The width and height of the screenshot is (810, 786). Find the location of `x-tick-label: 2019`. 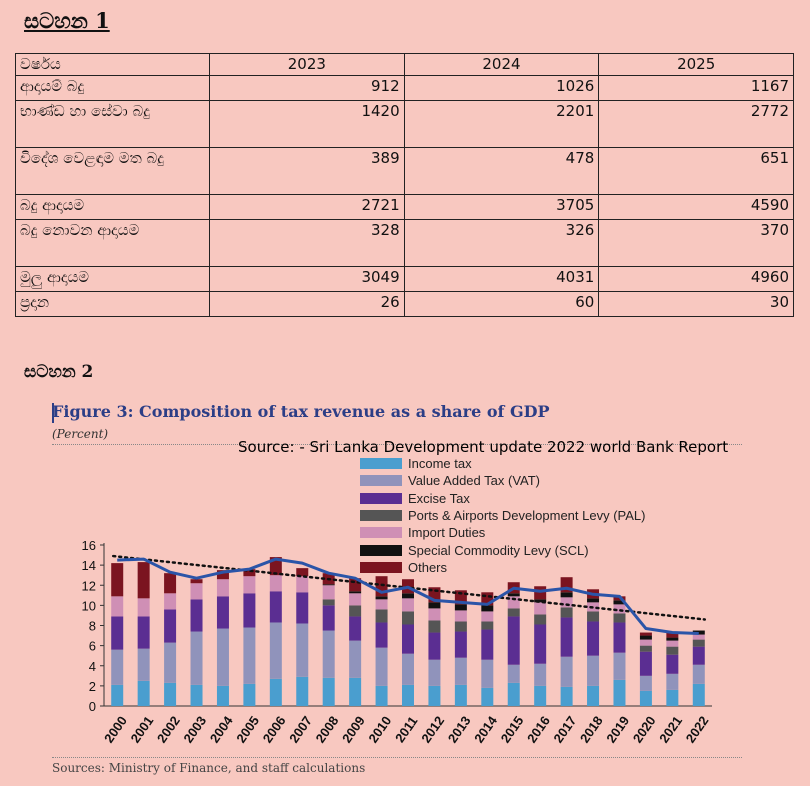

x-tick-label: 2019 is located at coordinates (617, 729).